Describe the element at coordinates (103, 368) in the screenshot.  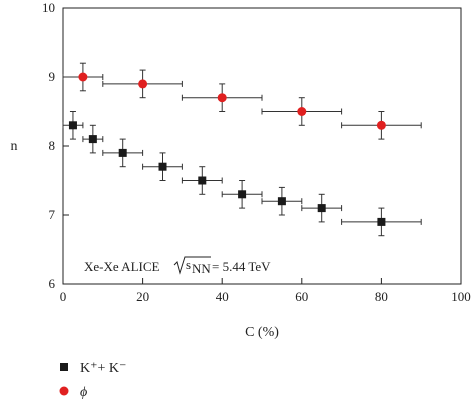
I see `legend-label-kaon: K⁺+ K⁻` at that location.